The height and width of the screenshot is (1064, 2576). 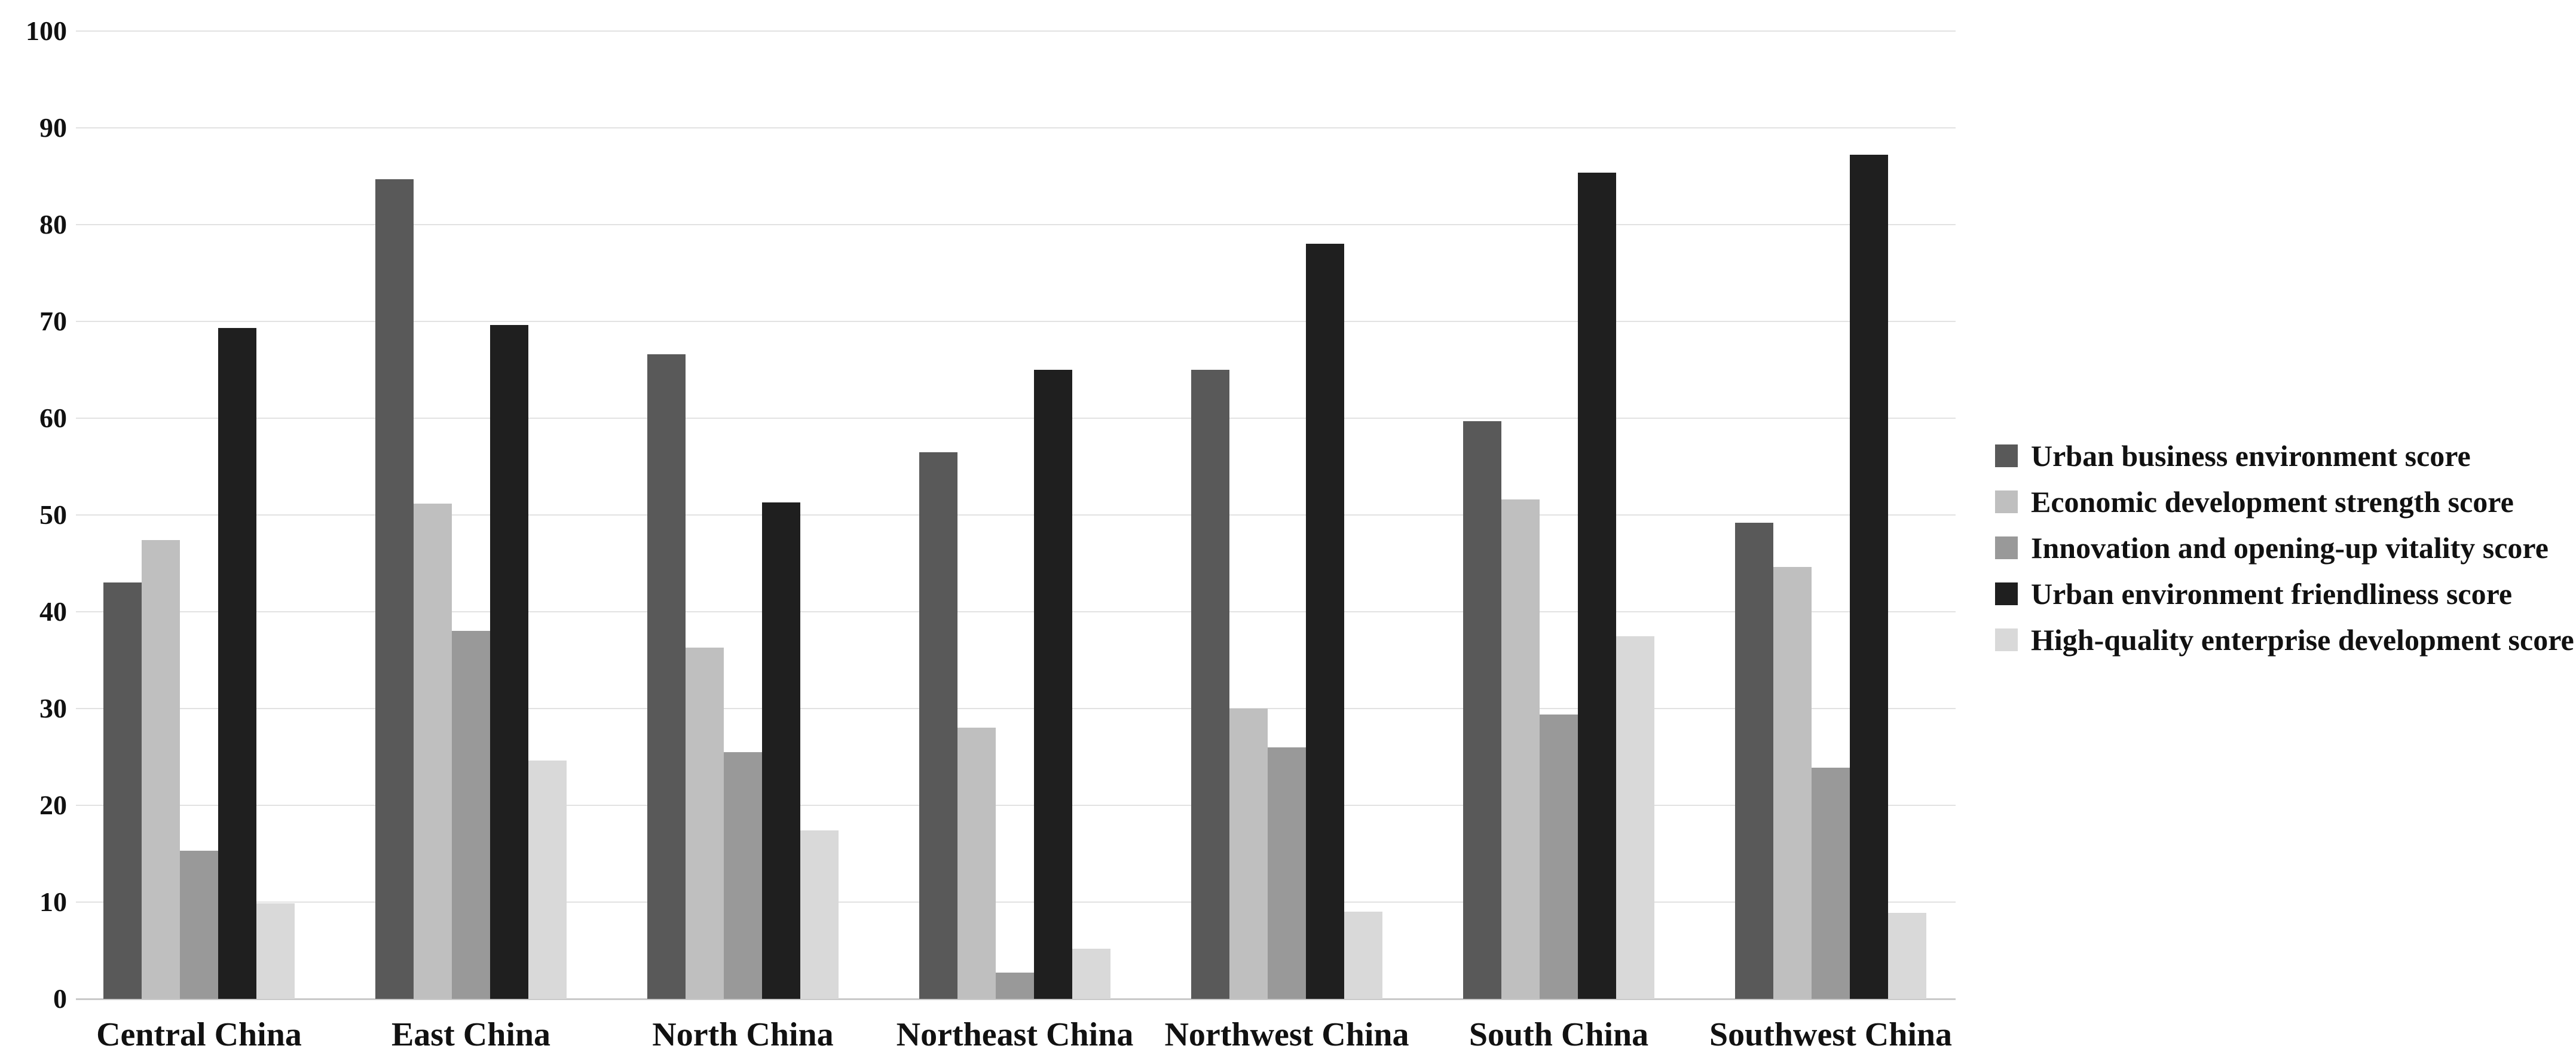 I want to click on legend-item: Urban business environment score, so click(x=2284, y=456).